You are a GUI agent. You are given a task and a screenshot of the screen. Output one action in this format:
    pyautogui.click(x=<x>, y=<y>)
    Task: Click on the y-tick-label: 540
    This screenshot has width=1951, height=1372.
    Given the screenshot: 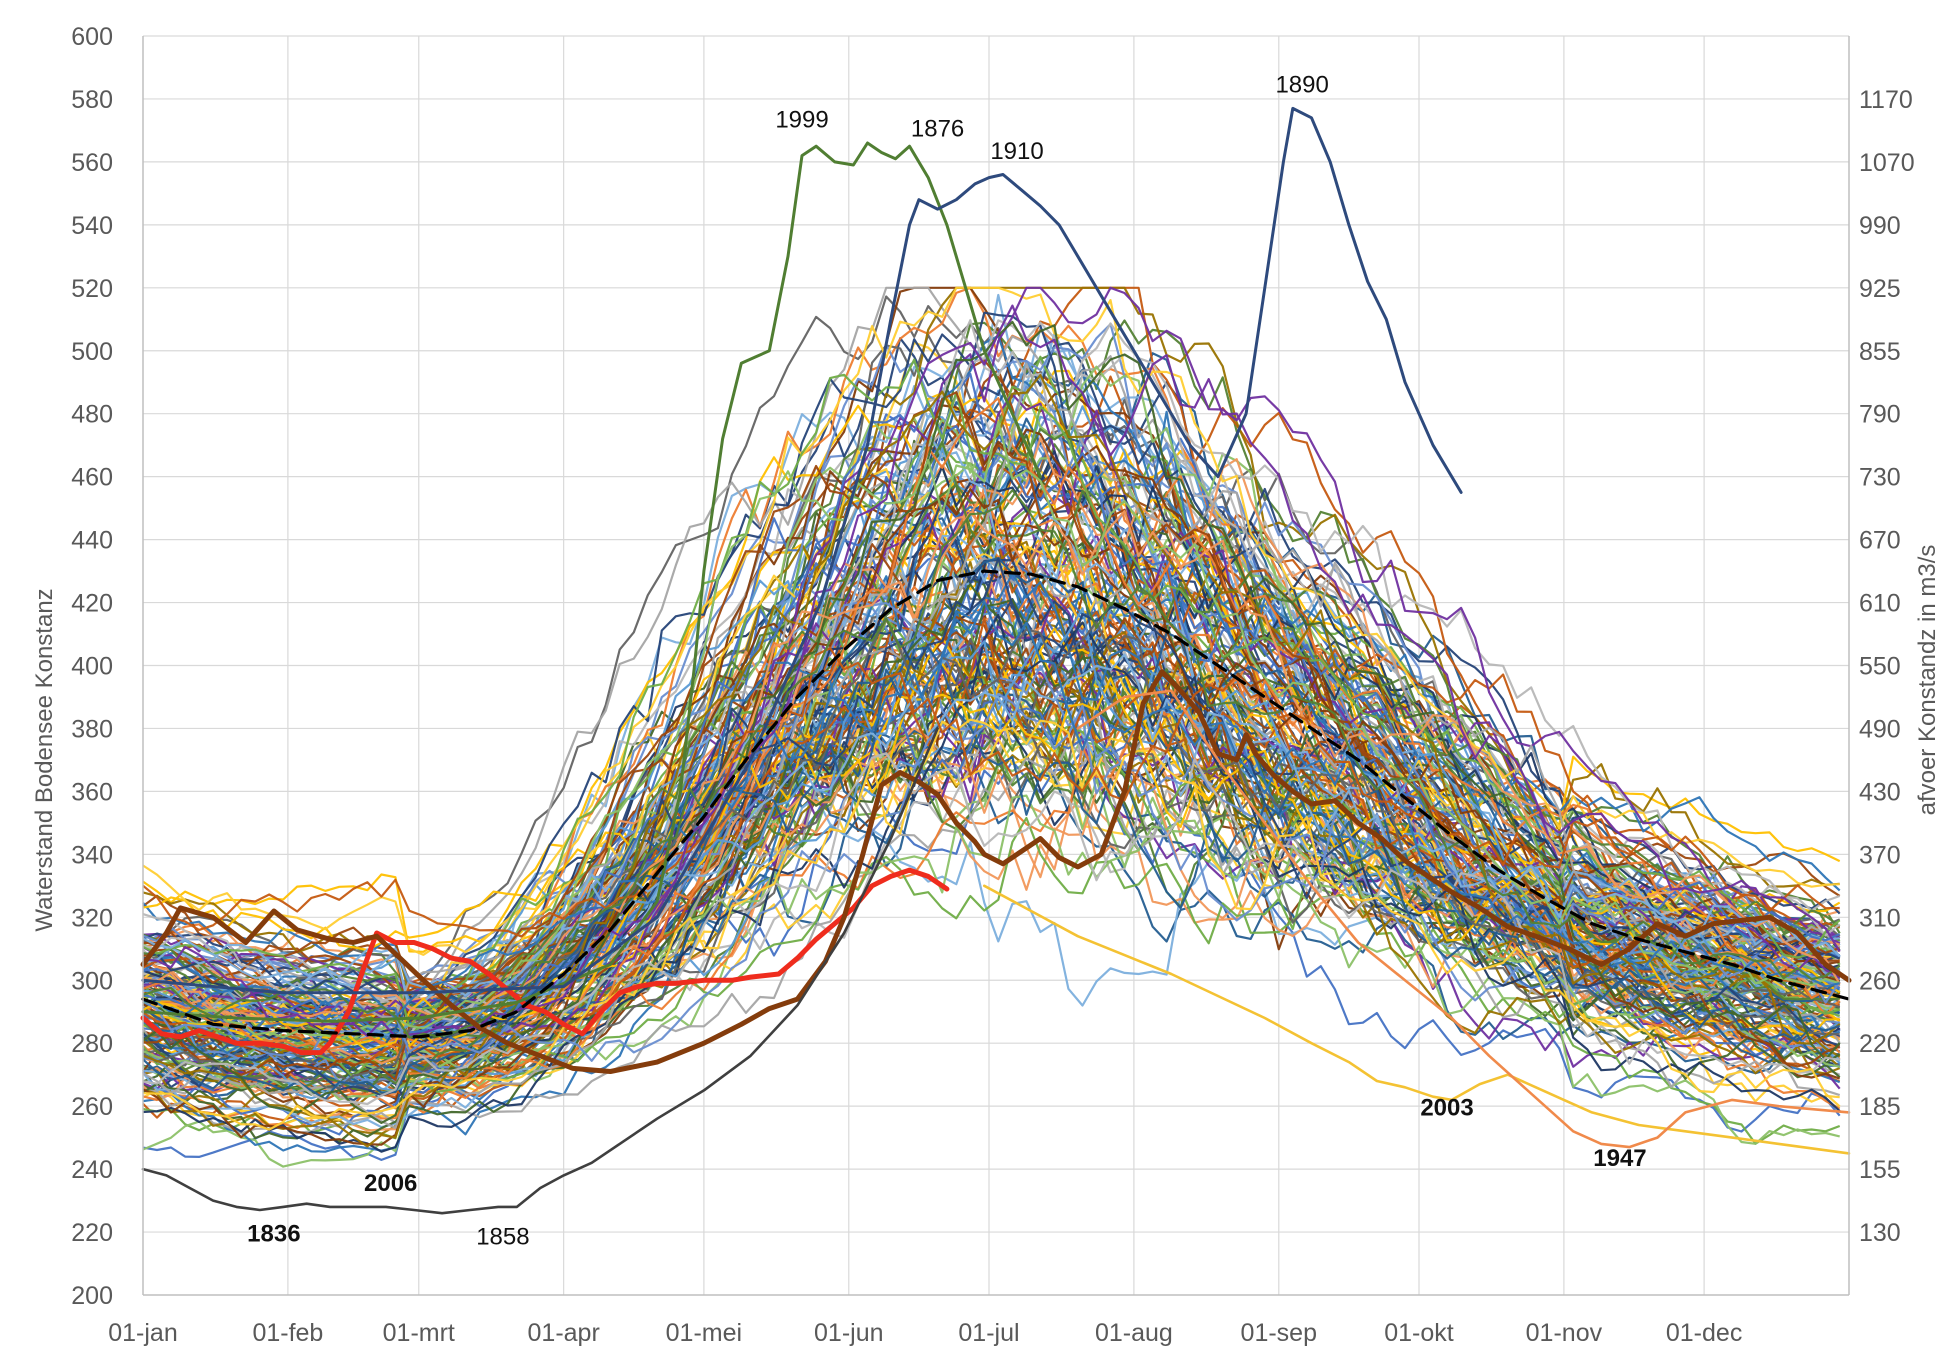 What is the action you would take?
    pyautogui.click(x=92, y=226)
    